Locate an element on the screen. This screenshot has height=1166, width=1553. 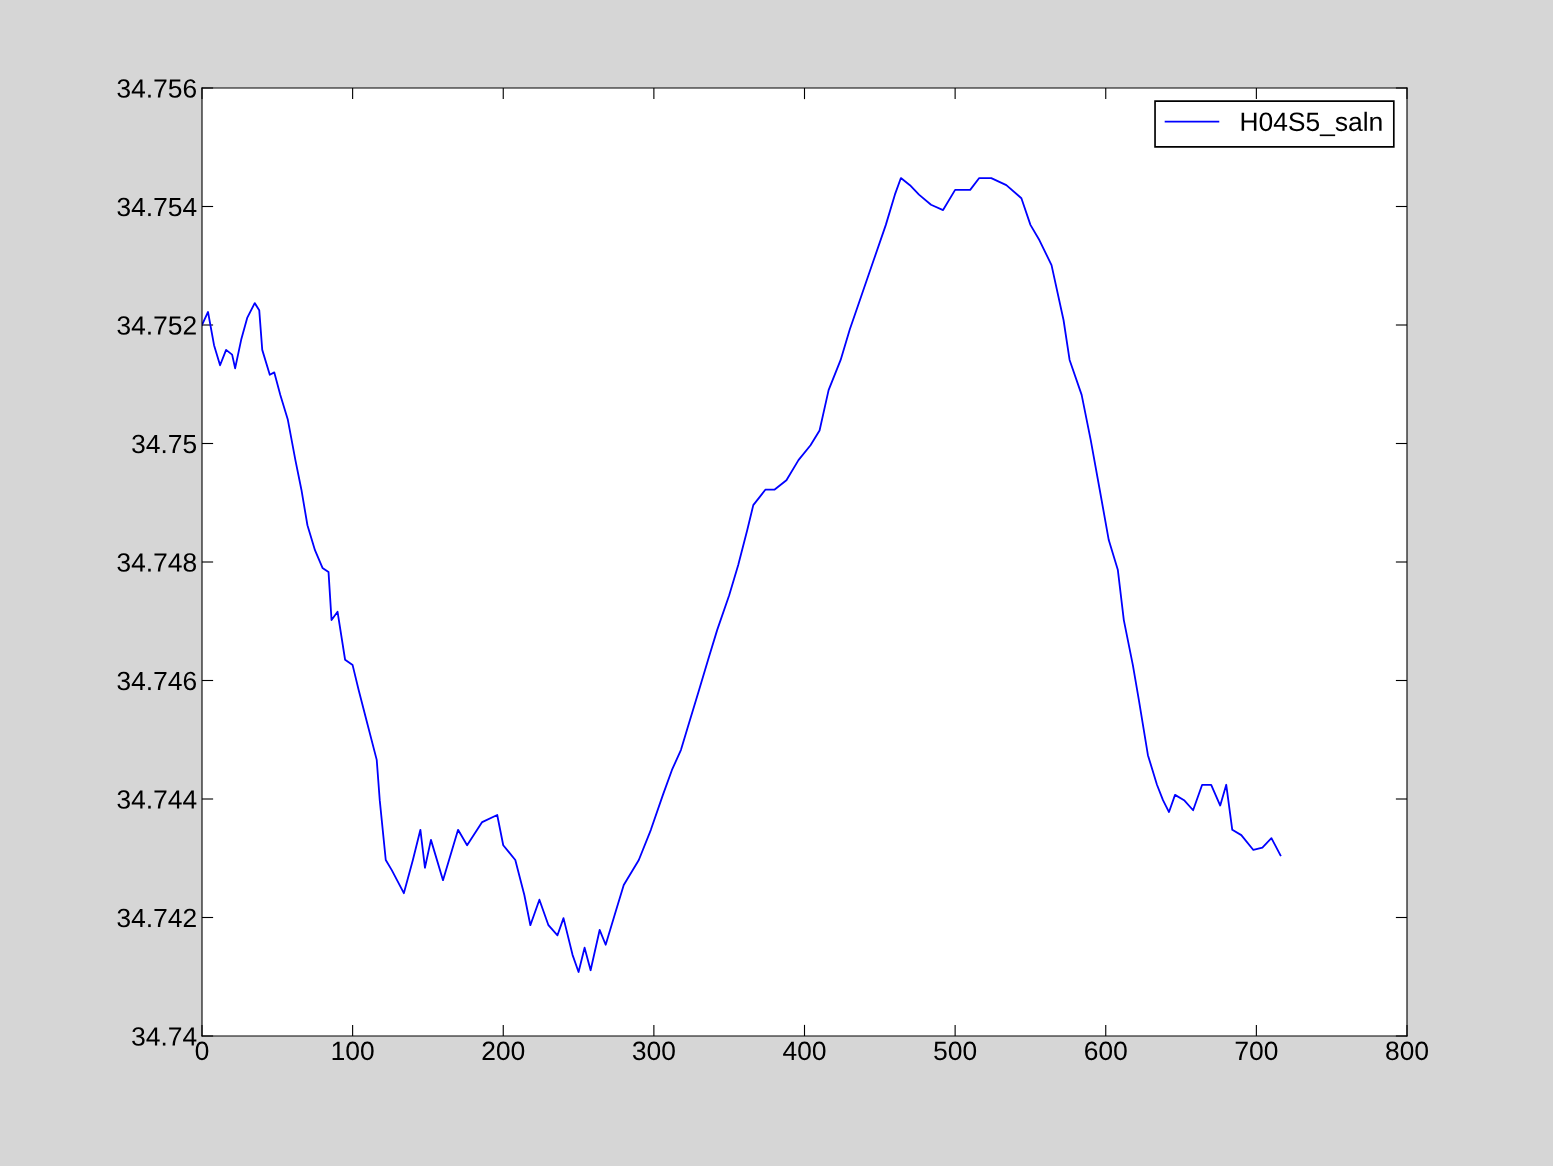
y-tick-label: 34.742 is located at coordinates (156, 918).